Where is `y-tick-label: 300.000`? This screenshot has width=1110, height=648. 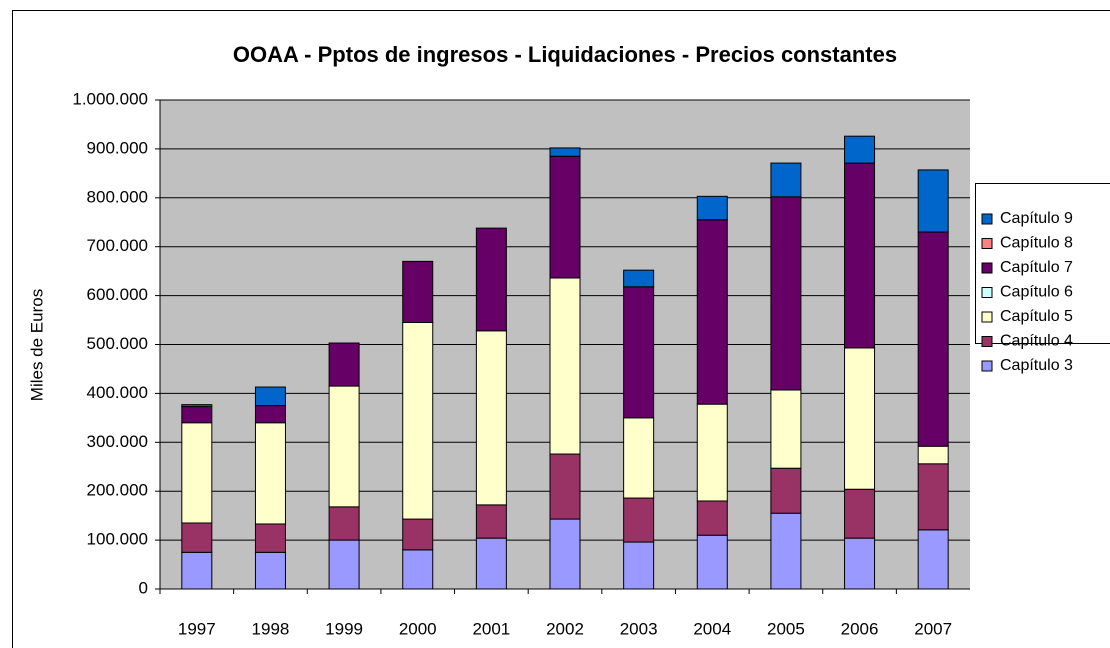
y-tick-label: 300.000 is located at coordinates (117, 441).